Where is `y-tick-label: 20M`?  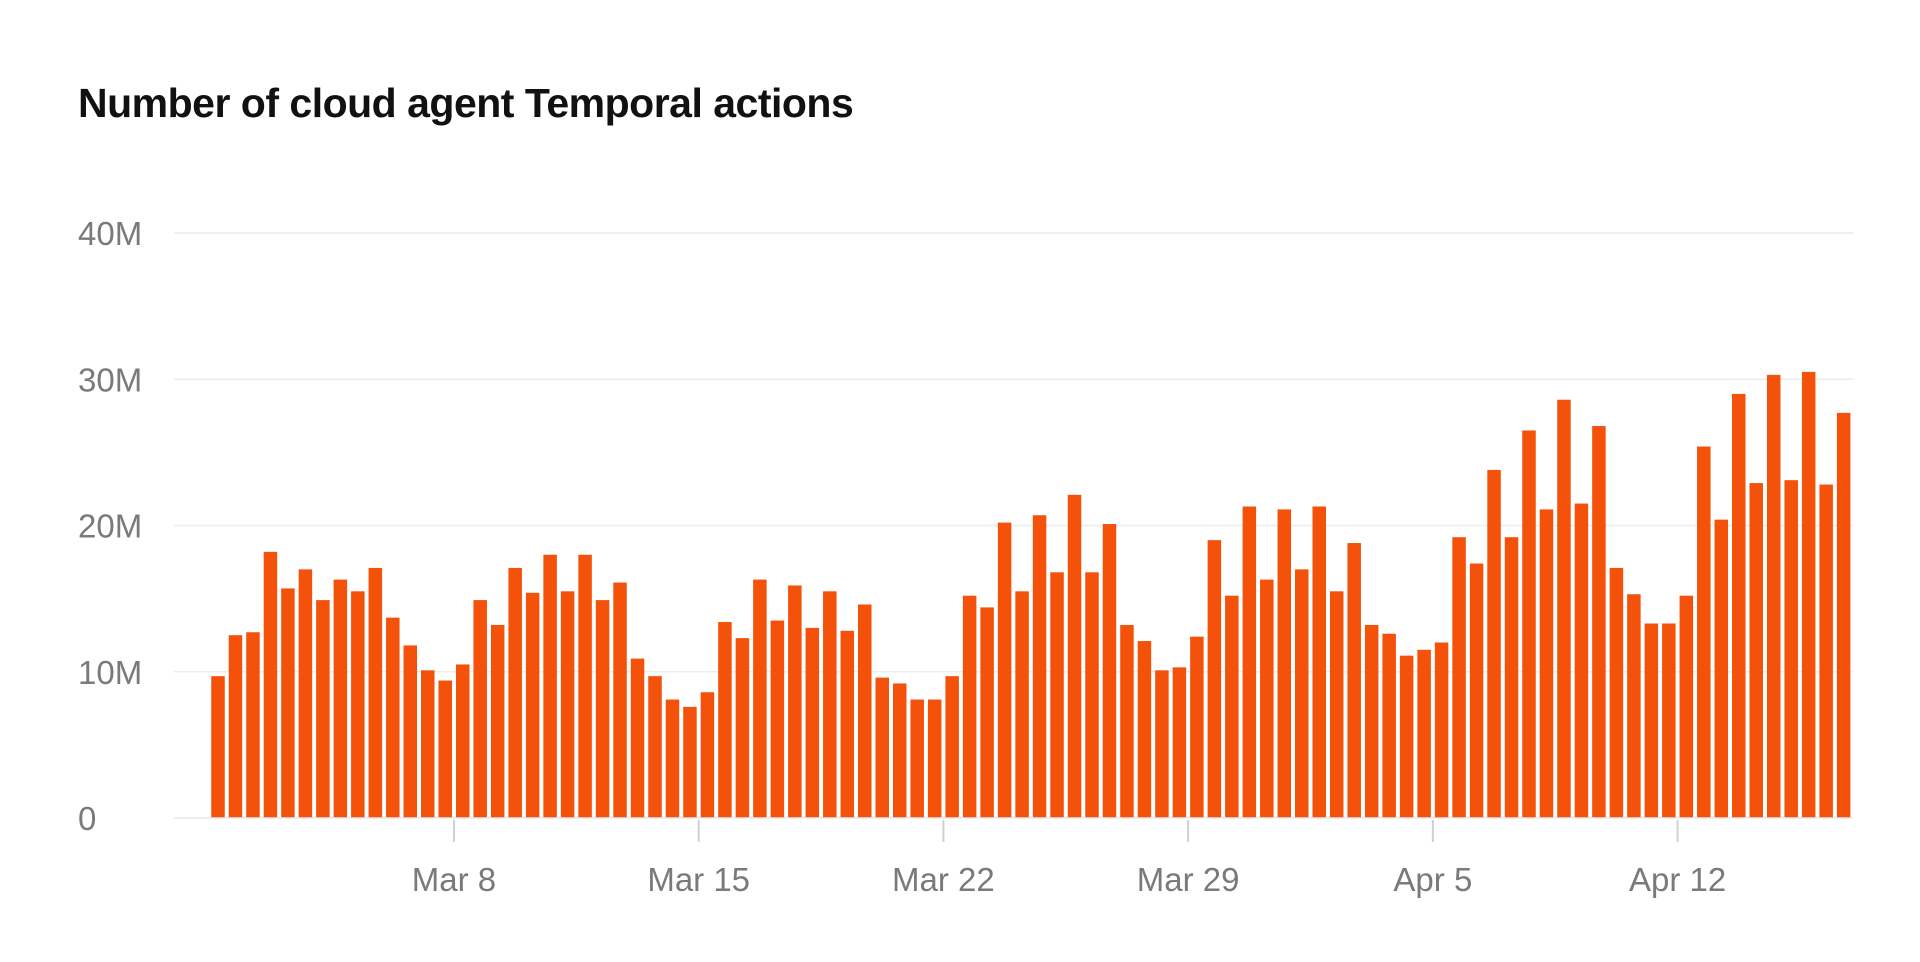 y-tick-label: 20M is located at coordinates (110, 526).